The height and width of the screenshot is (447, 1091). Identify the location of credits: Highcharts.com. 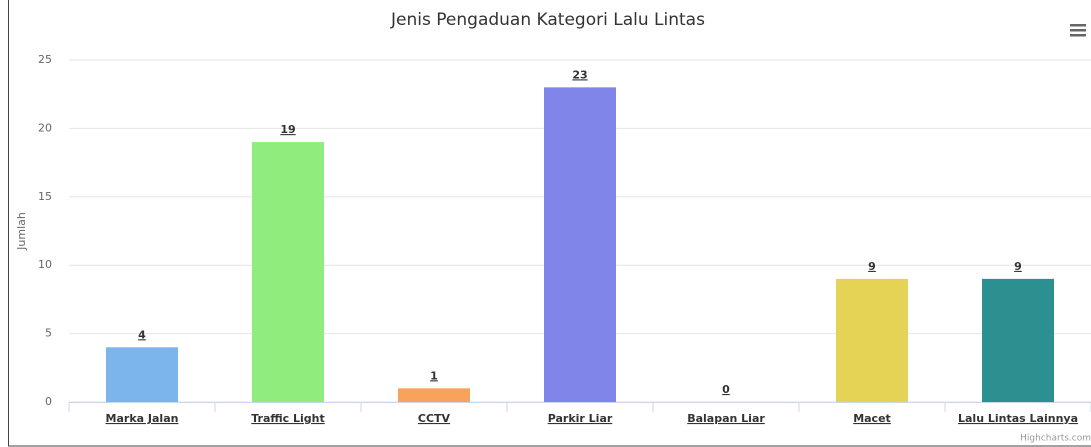
(1055, 439).